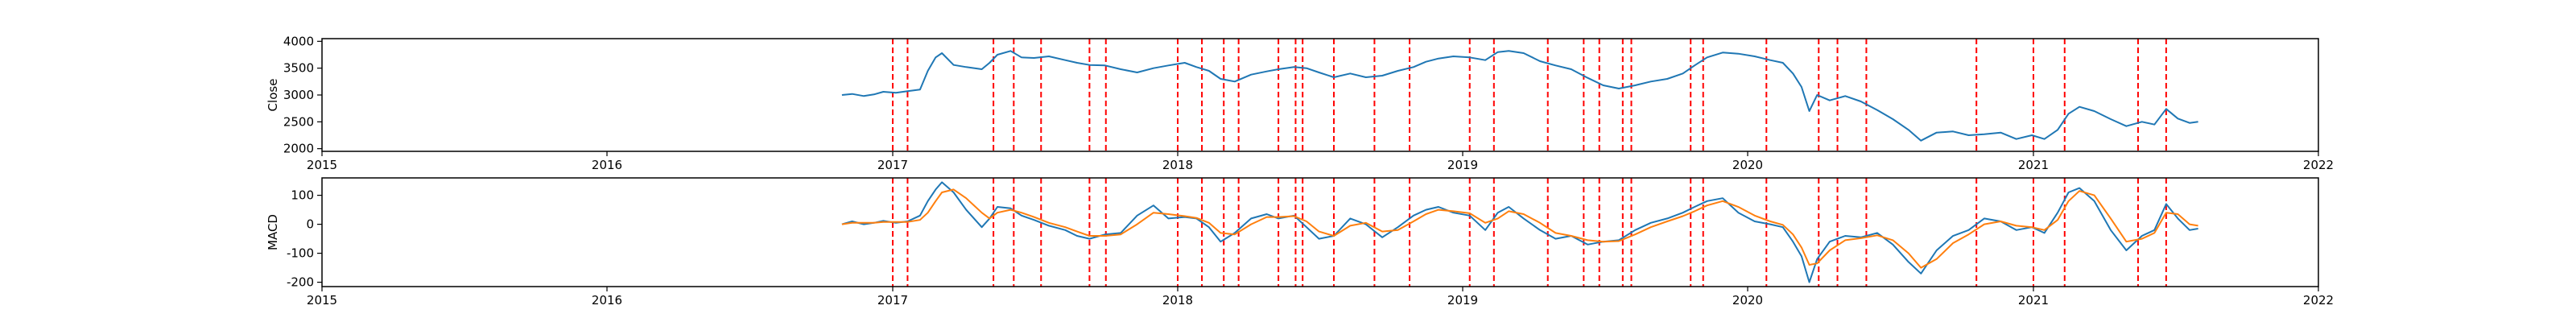 The height and width of the screenshot is (322, 2576). I want to click on macd-y-tick-label: -200, so click(300, 282).